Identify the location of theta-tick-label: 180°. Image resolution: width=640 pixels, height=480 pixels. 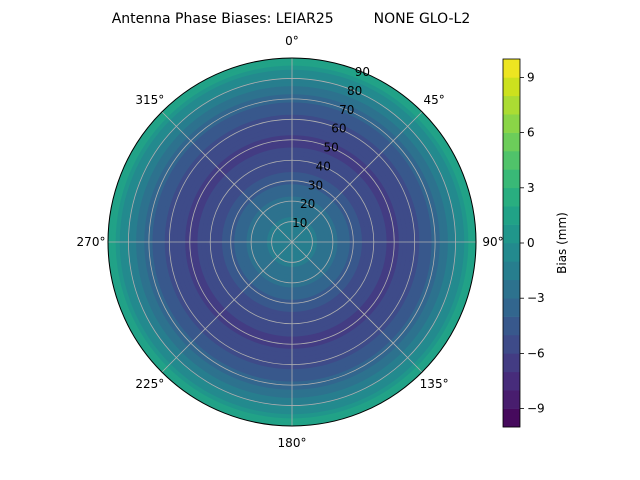
(292, 443).